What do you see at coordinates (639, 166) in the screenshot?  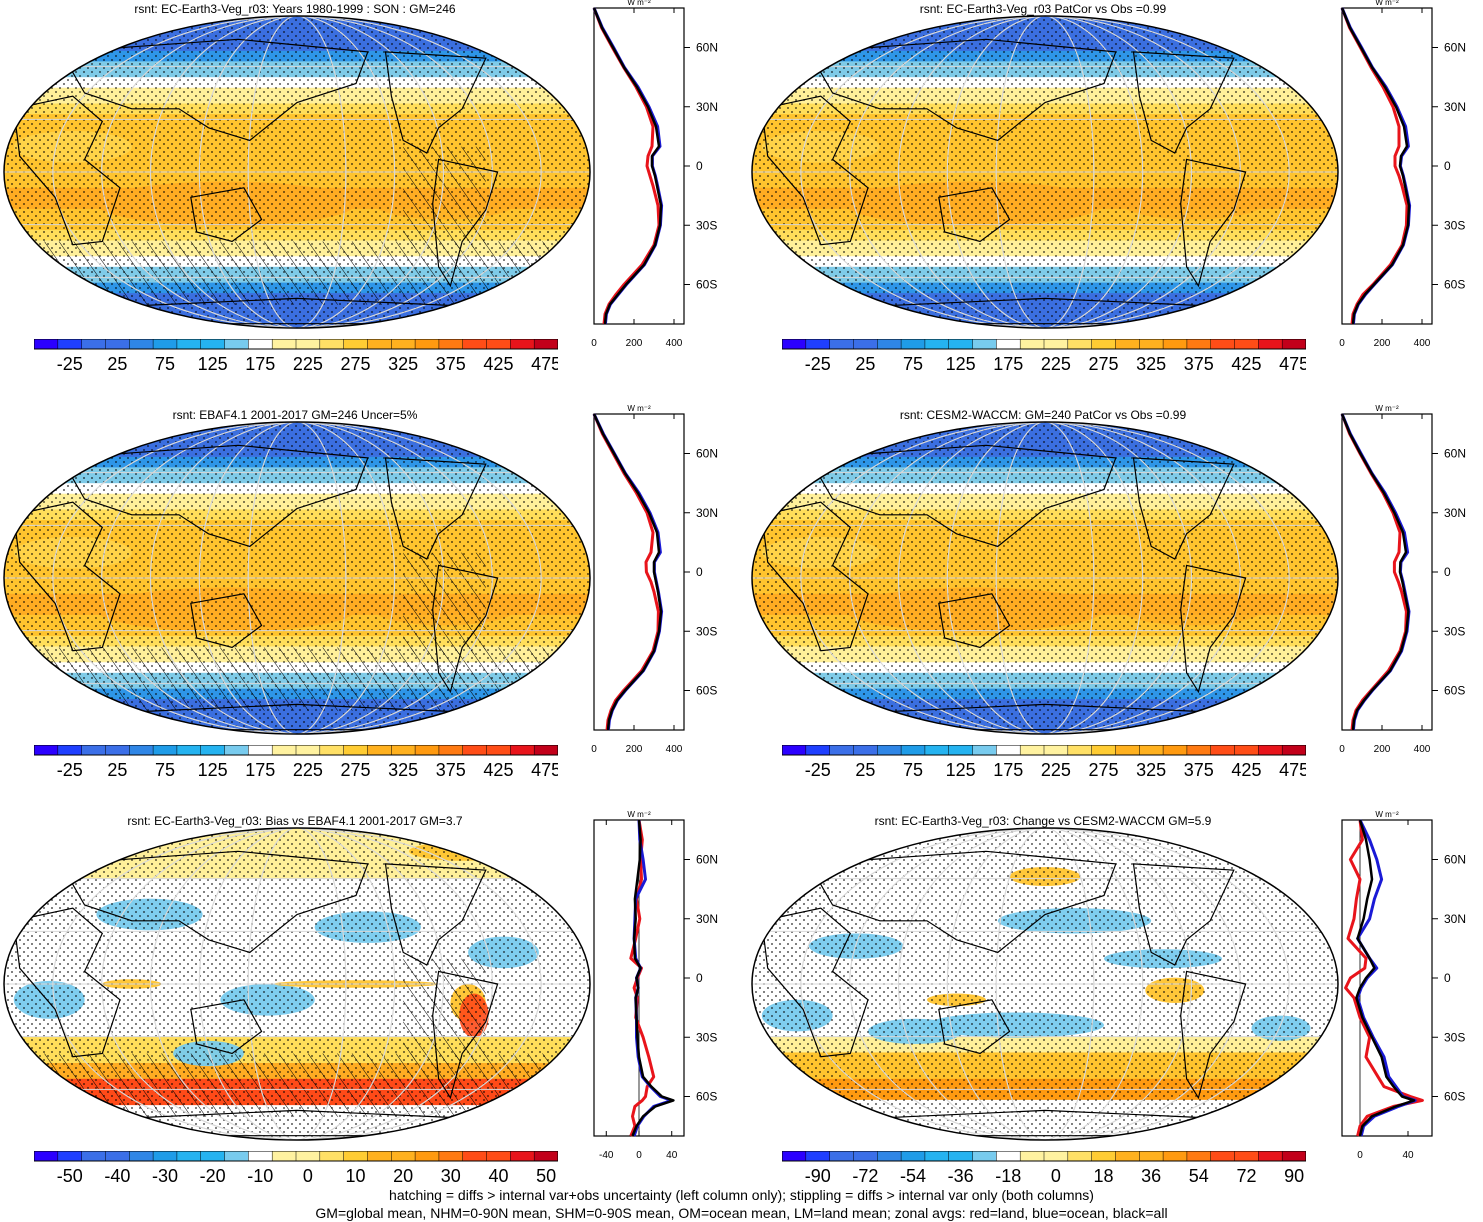 I see `zonal-frame` at bounding box center [639, 166].